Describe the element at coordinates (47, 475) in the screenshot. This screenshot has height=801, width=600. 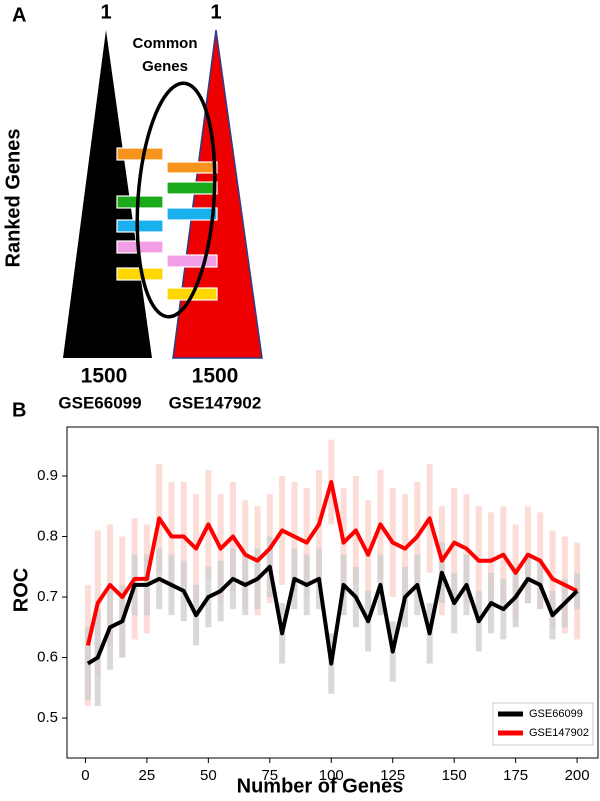
I see `y-tick-label: 0.9` at that location.